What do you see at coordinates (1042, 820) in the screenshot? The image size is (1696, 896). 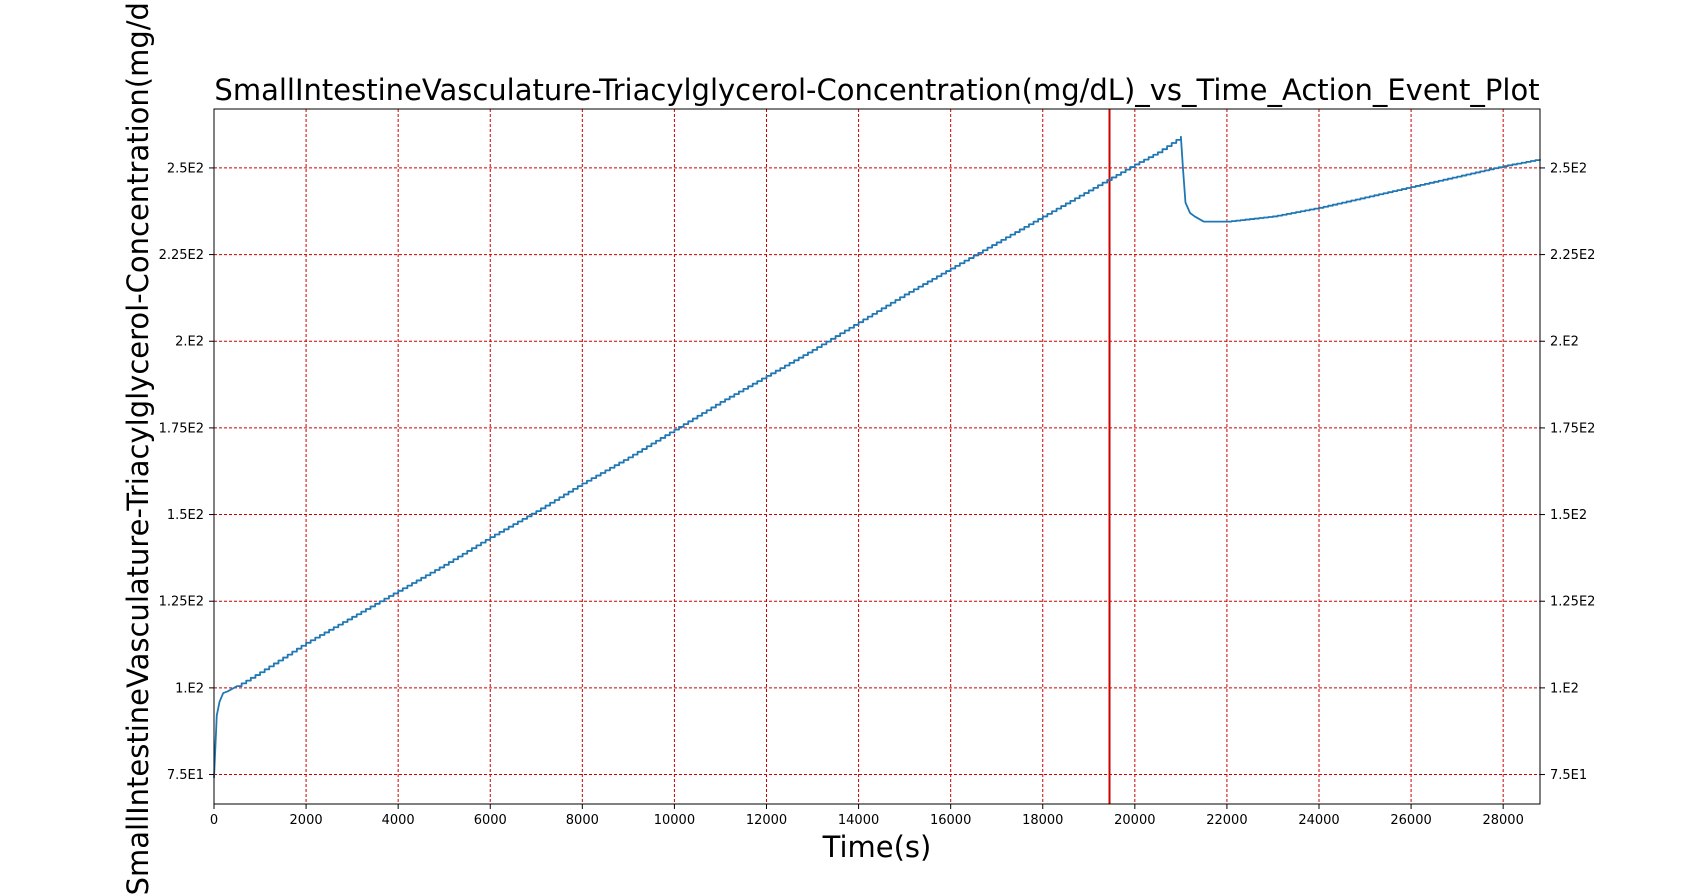 I see `x-tick-label: 18000` at bounding box center [1042, 820].